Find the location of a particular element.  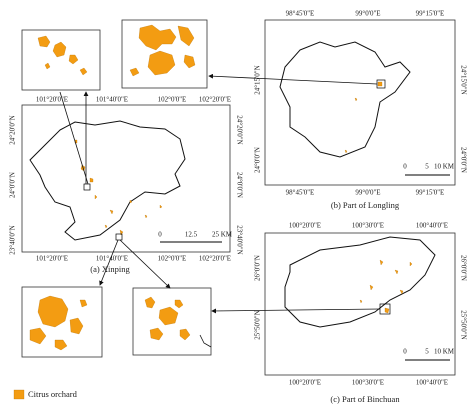

caption: (a) Xinping is located at coordinates (110, 269).